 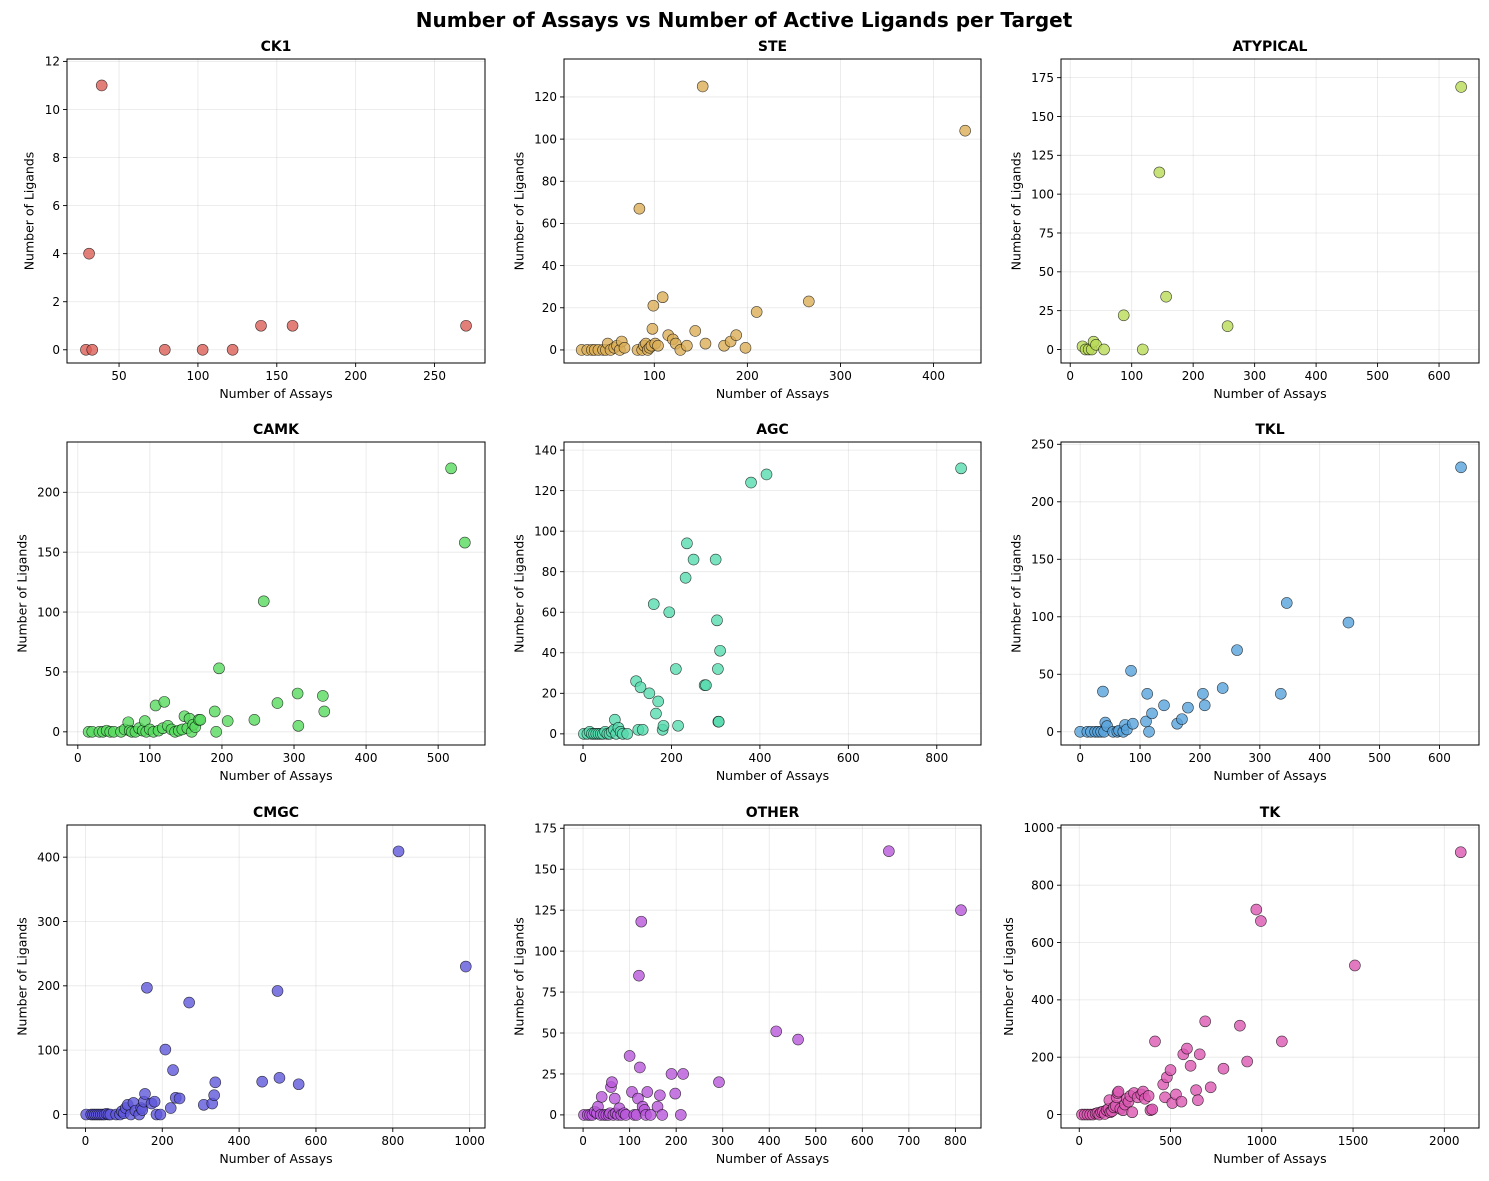 I want to click on x-tick-label: 1000, so click(x=1262, y=1141).